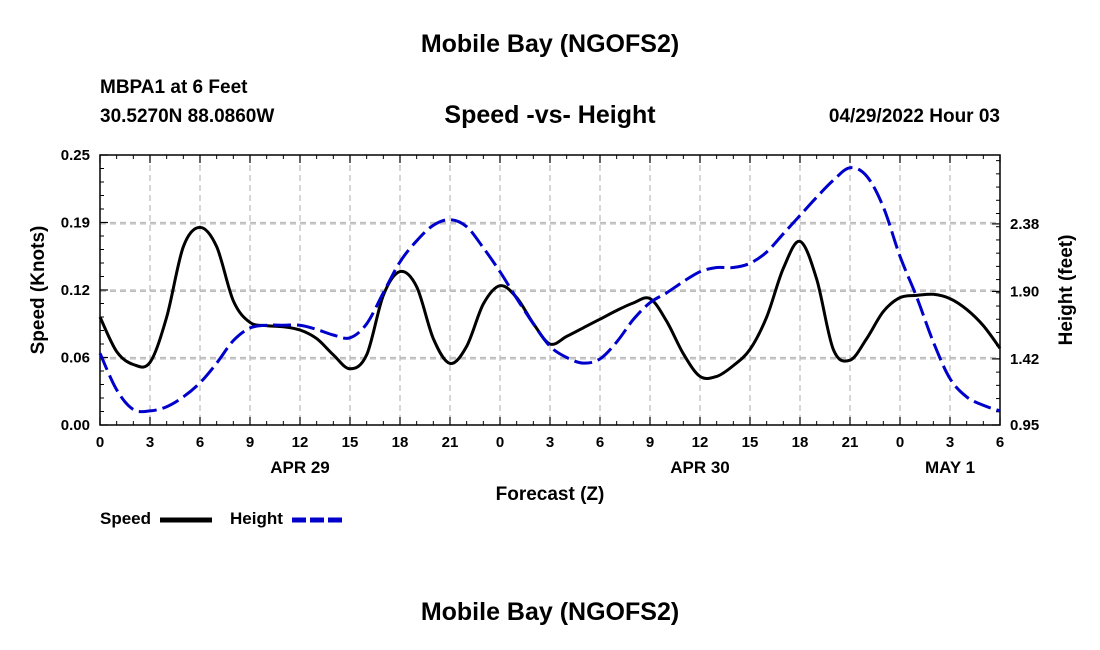  What do you see at coordinates (1024, 425) in the screenshot?
I see `y2-tick-label: 0.95` at bounding box center [1024, 425].